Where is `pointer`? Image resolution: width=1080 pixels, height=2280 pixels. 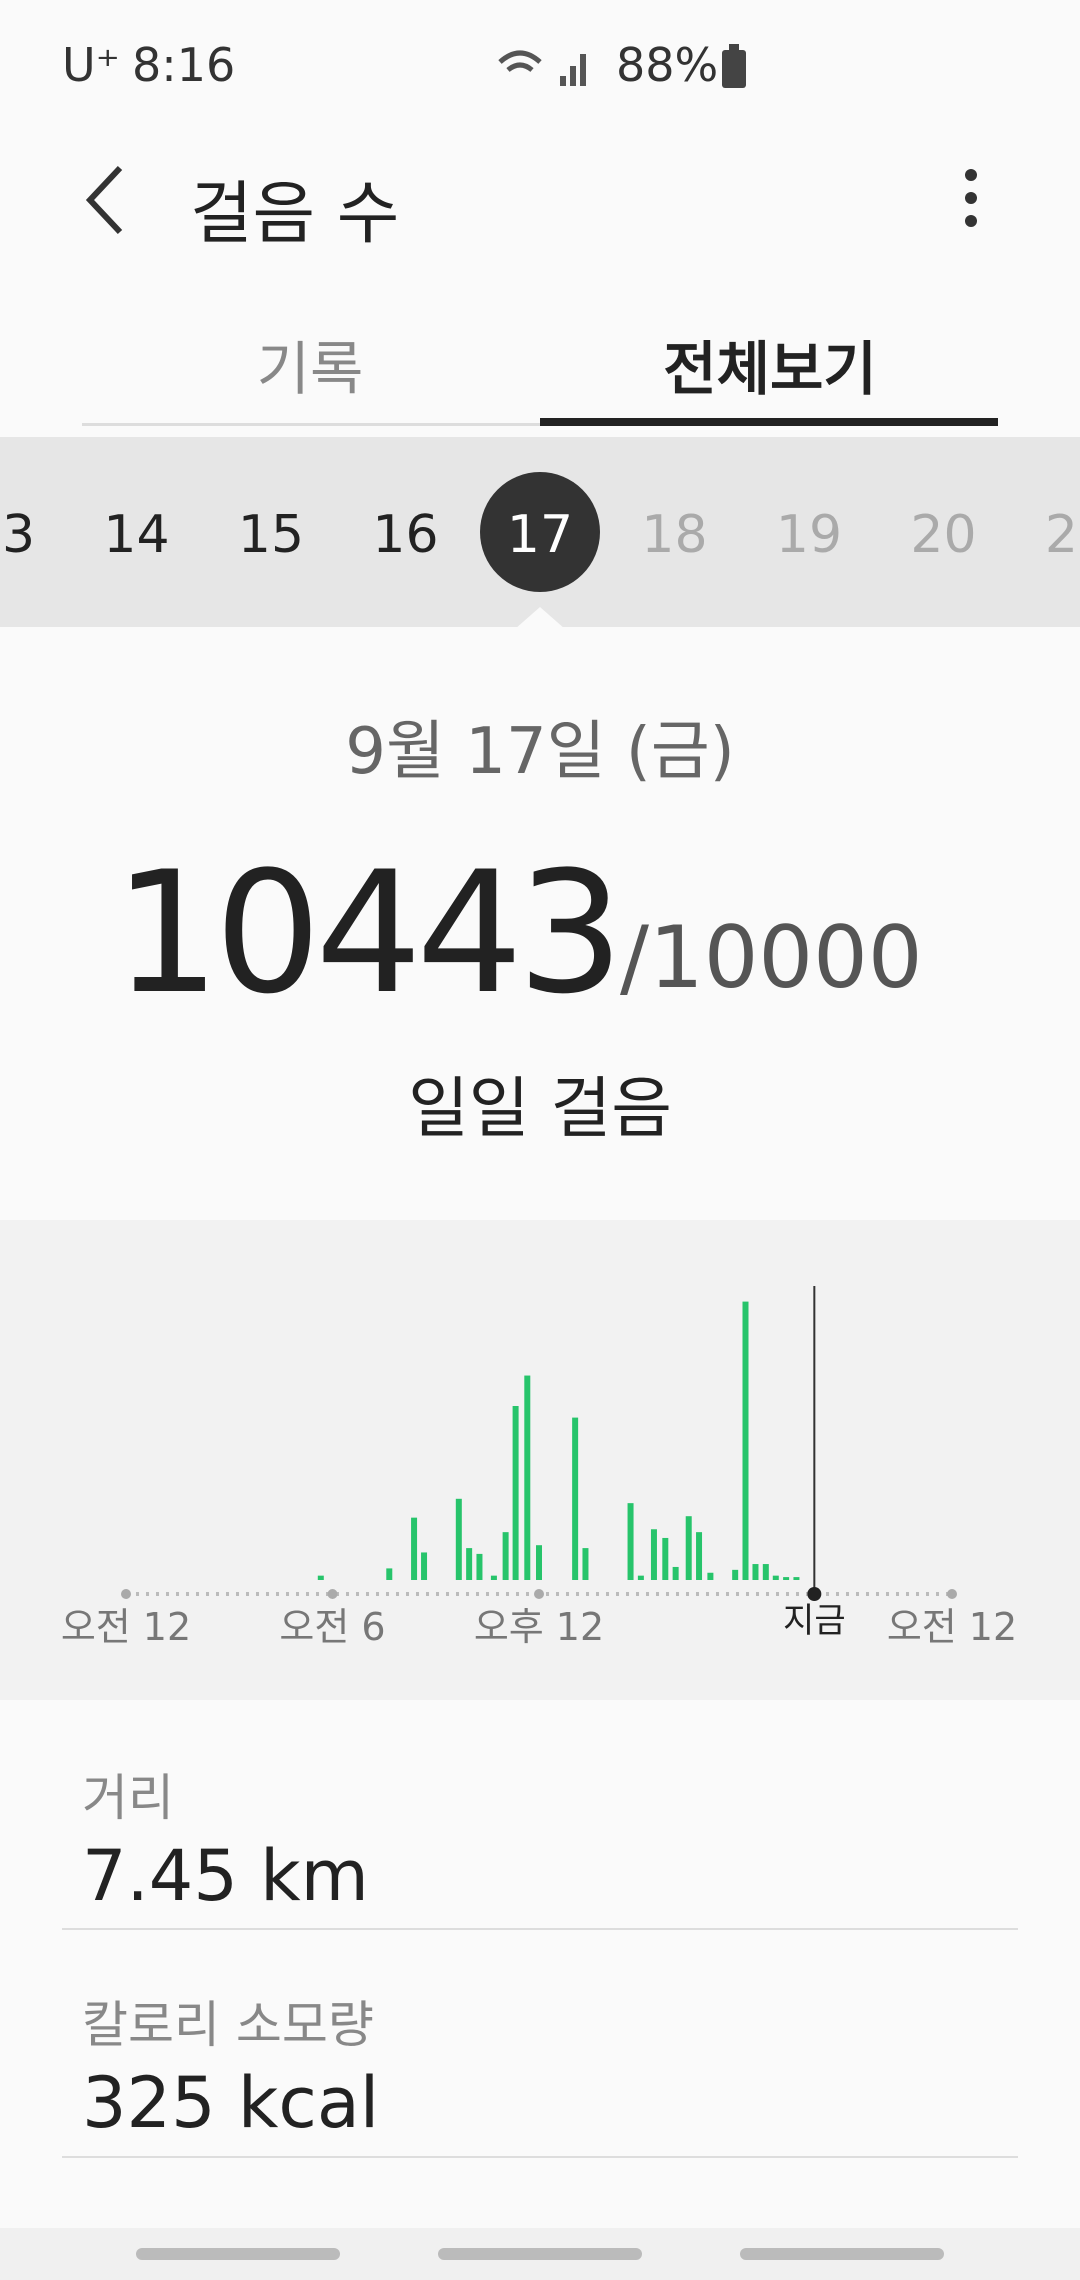 pointer is located at coordinates (540, 618).